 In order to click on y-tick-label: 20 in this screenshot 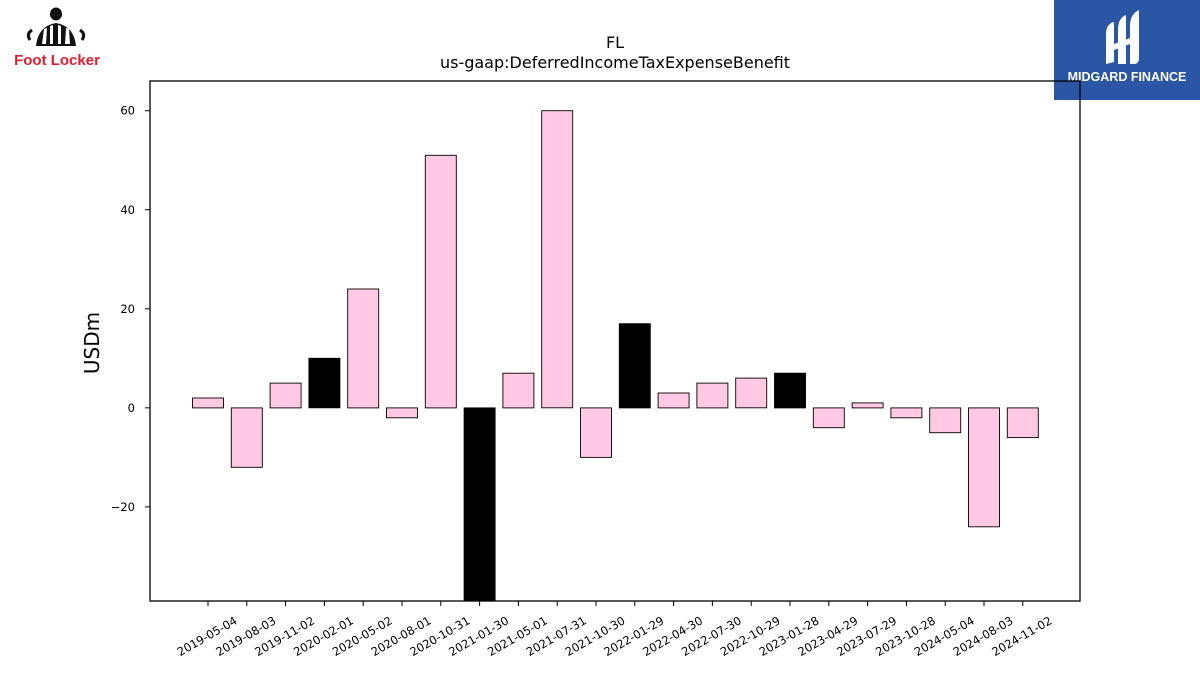, I will do `click(127, 309)`.